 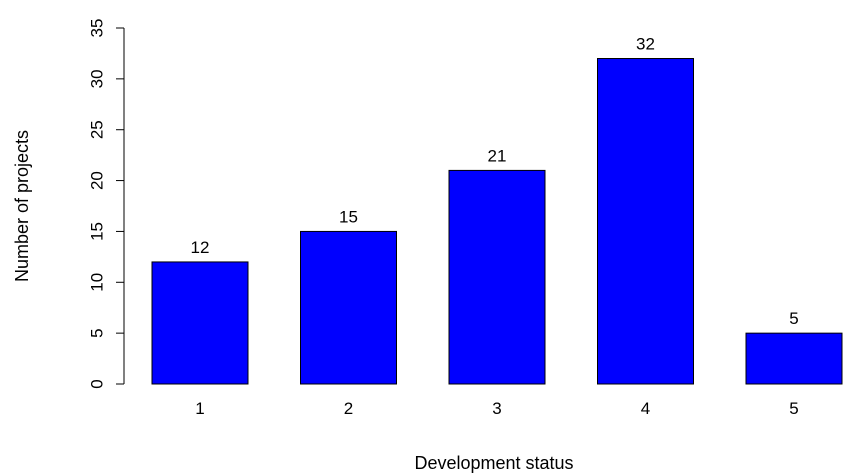 I want to click on y-axis-tick-label-35: 35, so click(x=96, y=28).